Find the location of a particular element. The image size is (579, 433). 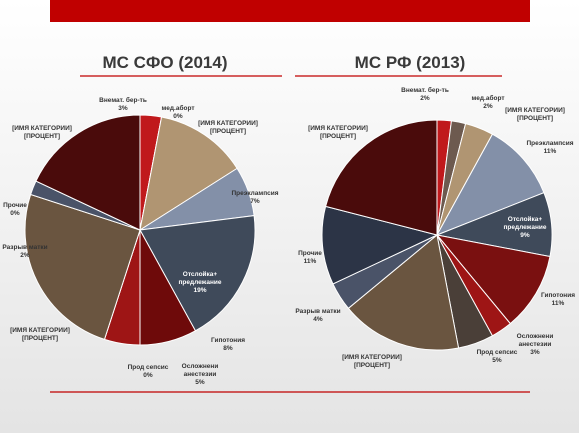

slice-label: мед.аборт 2% is located at coordinates (488, 103).